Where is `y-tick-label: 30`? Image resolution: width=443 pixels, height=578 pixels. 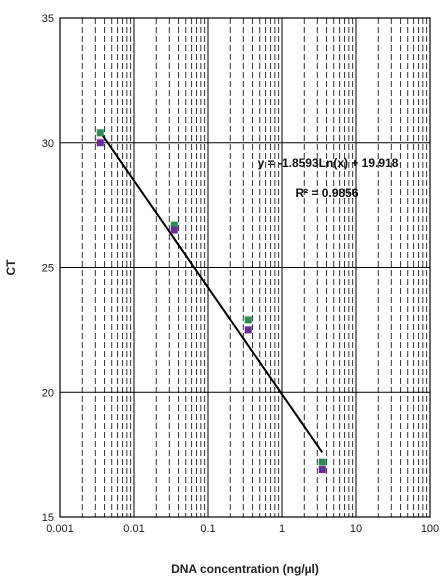
y-tick-label: 30 is located at coordinates (48, 144).